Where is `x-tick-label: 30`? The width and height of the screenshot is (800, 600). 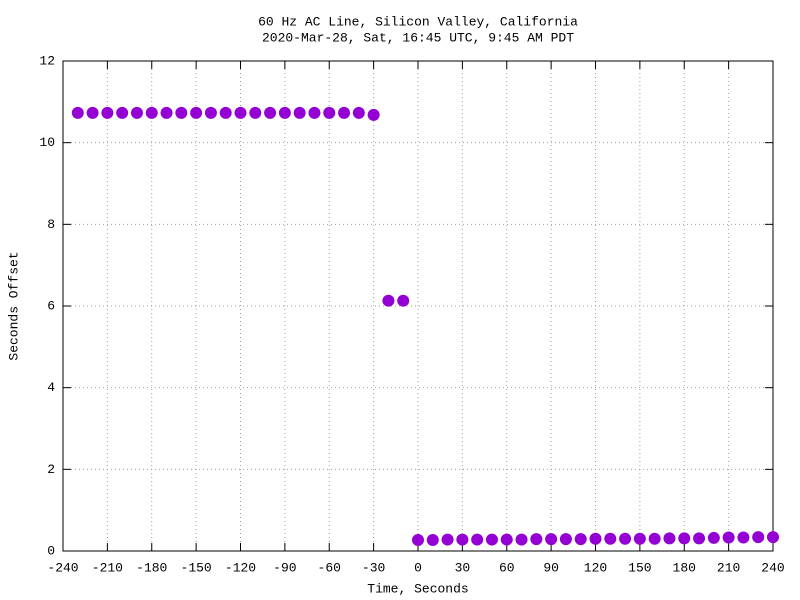
x-tick-label: 30 is located at coordinates (463, 567).